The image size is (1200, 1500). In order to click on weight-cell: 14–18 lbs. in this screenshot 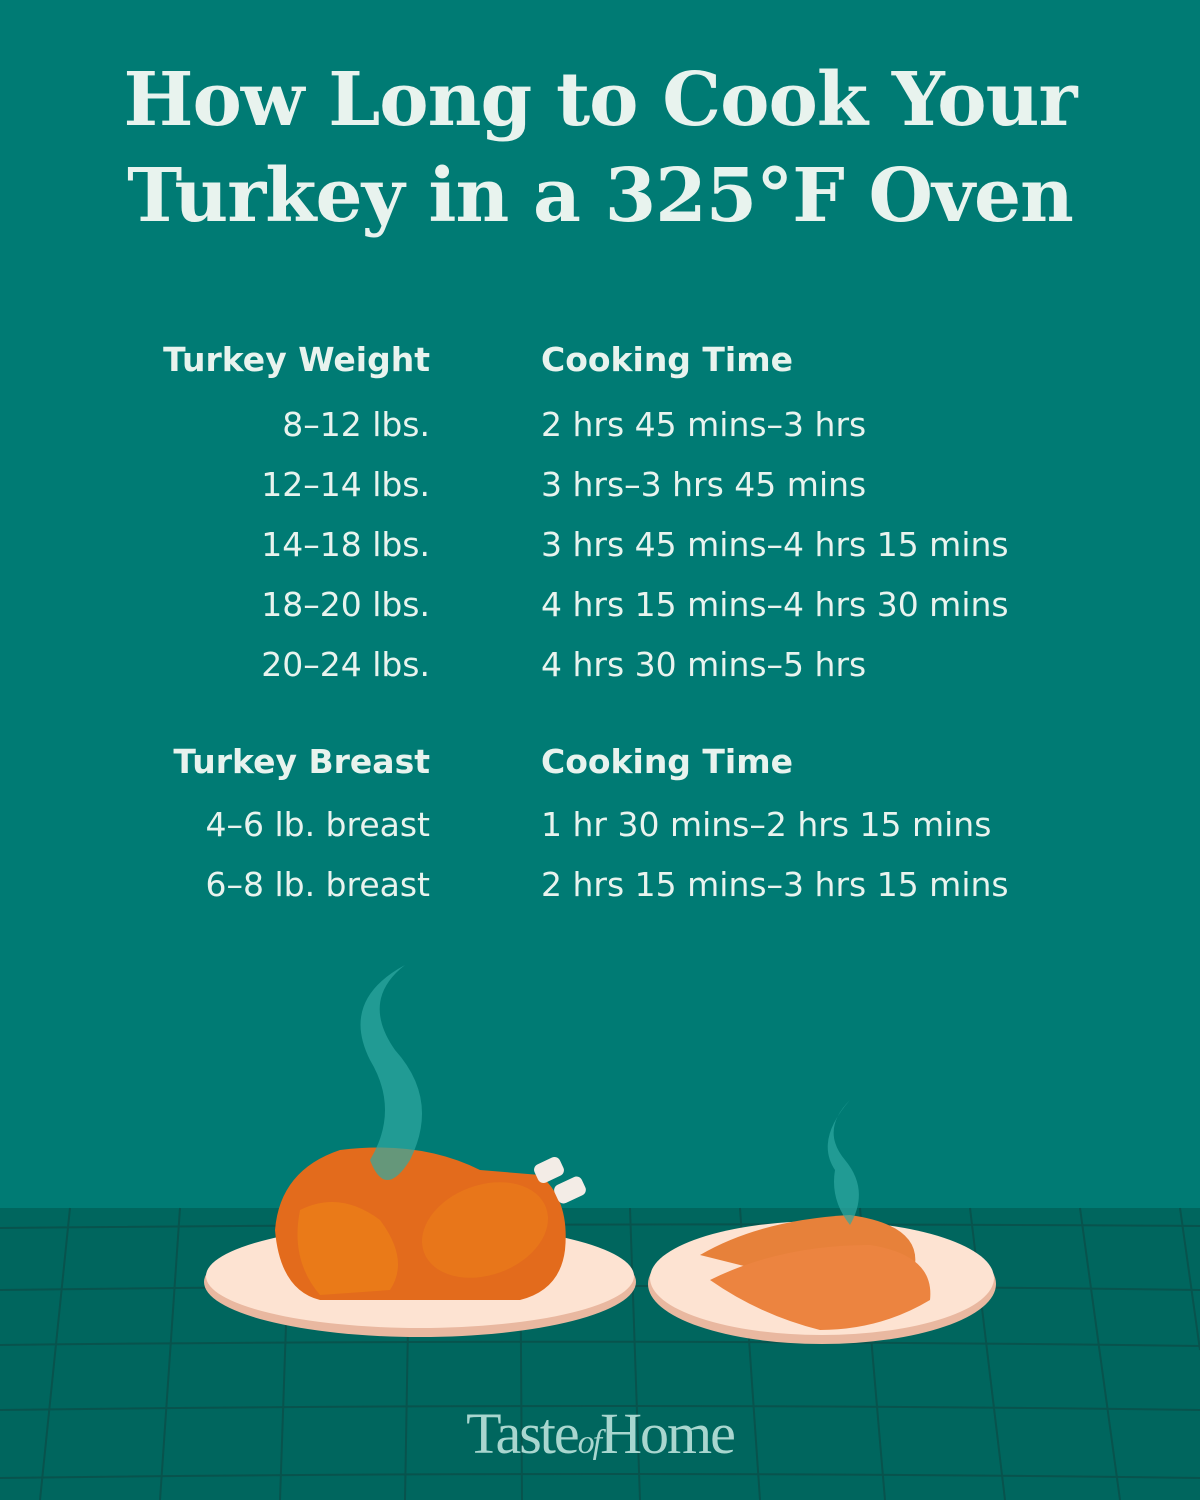, I will do `click(345, 544)`.